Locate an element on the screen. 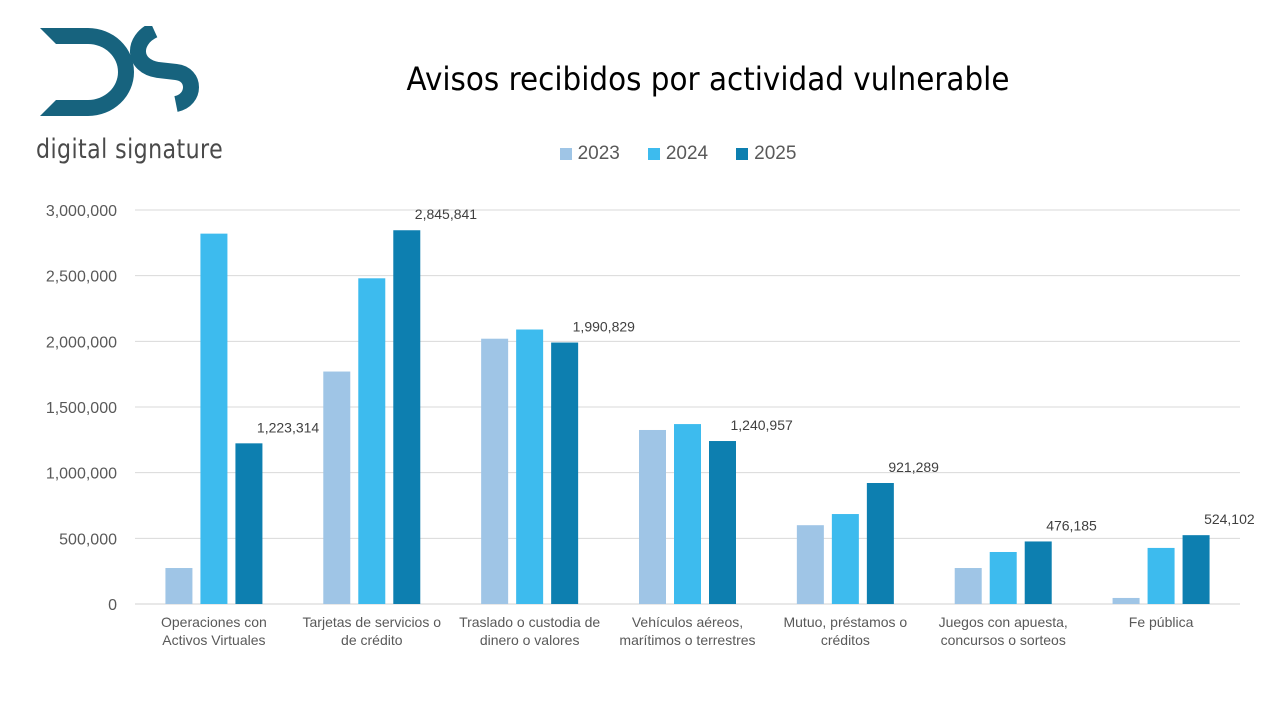  logo-d-shape is located at coordinates (87, 72).